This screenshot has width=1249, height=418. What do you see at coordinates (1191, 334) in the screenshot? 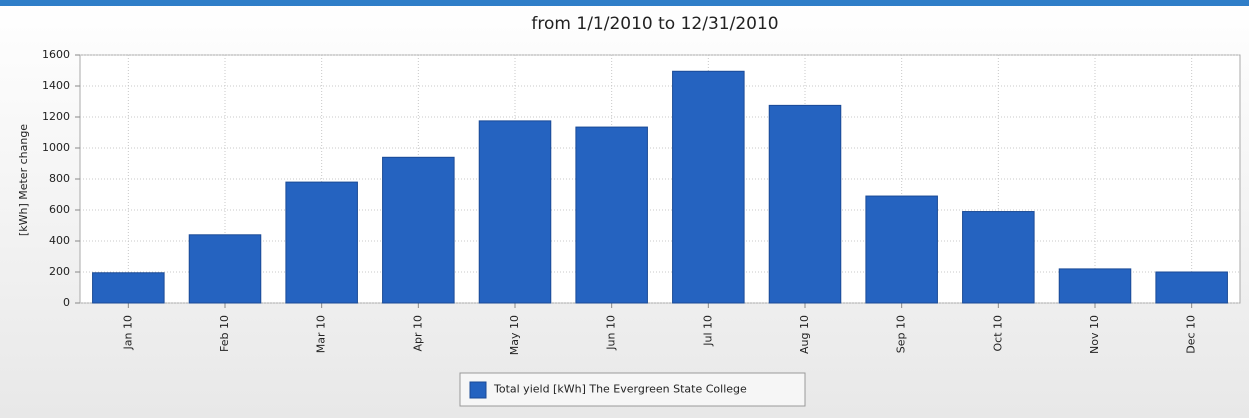
I see `x-tick-label: Dec 10` at bounding box center [1191, 334].